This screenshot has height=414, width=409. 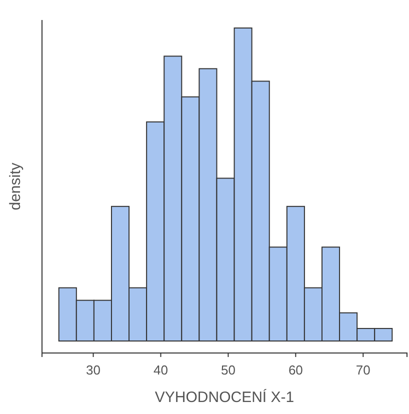 What do you see at coordinates (224, 397) in the screenshot?
I see `x-axis-title: VYHODNOCENÍ X-1` at bounding box center [224, 397].